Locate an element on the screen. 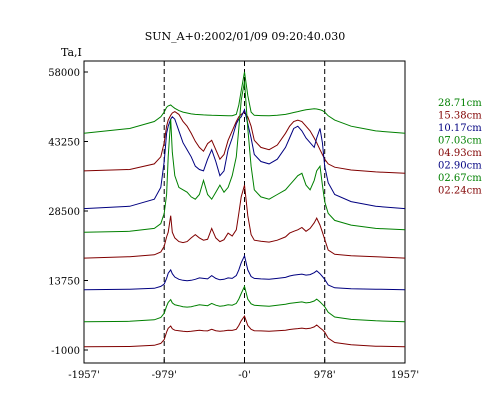  chart-title: SUN_A+0:2002/01/09 09:20:40.030 is located at coordinates (245, 36).